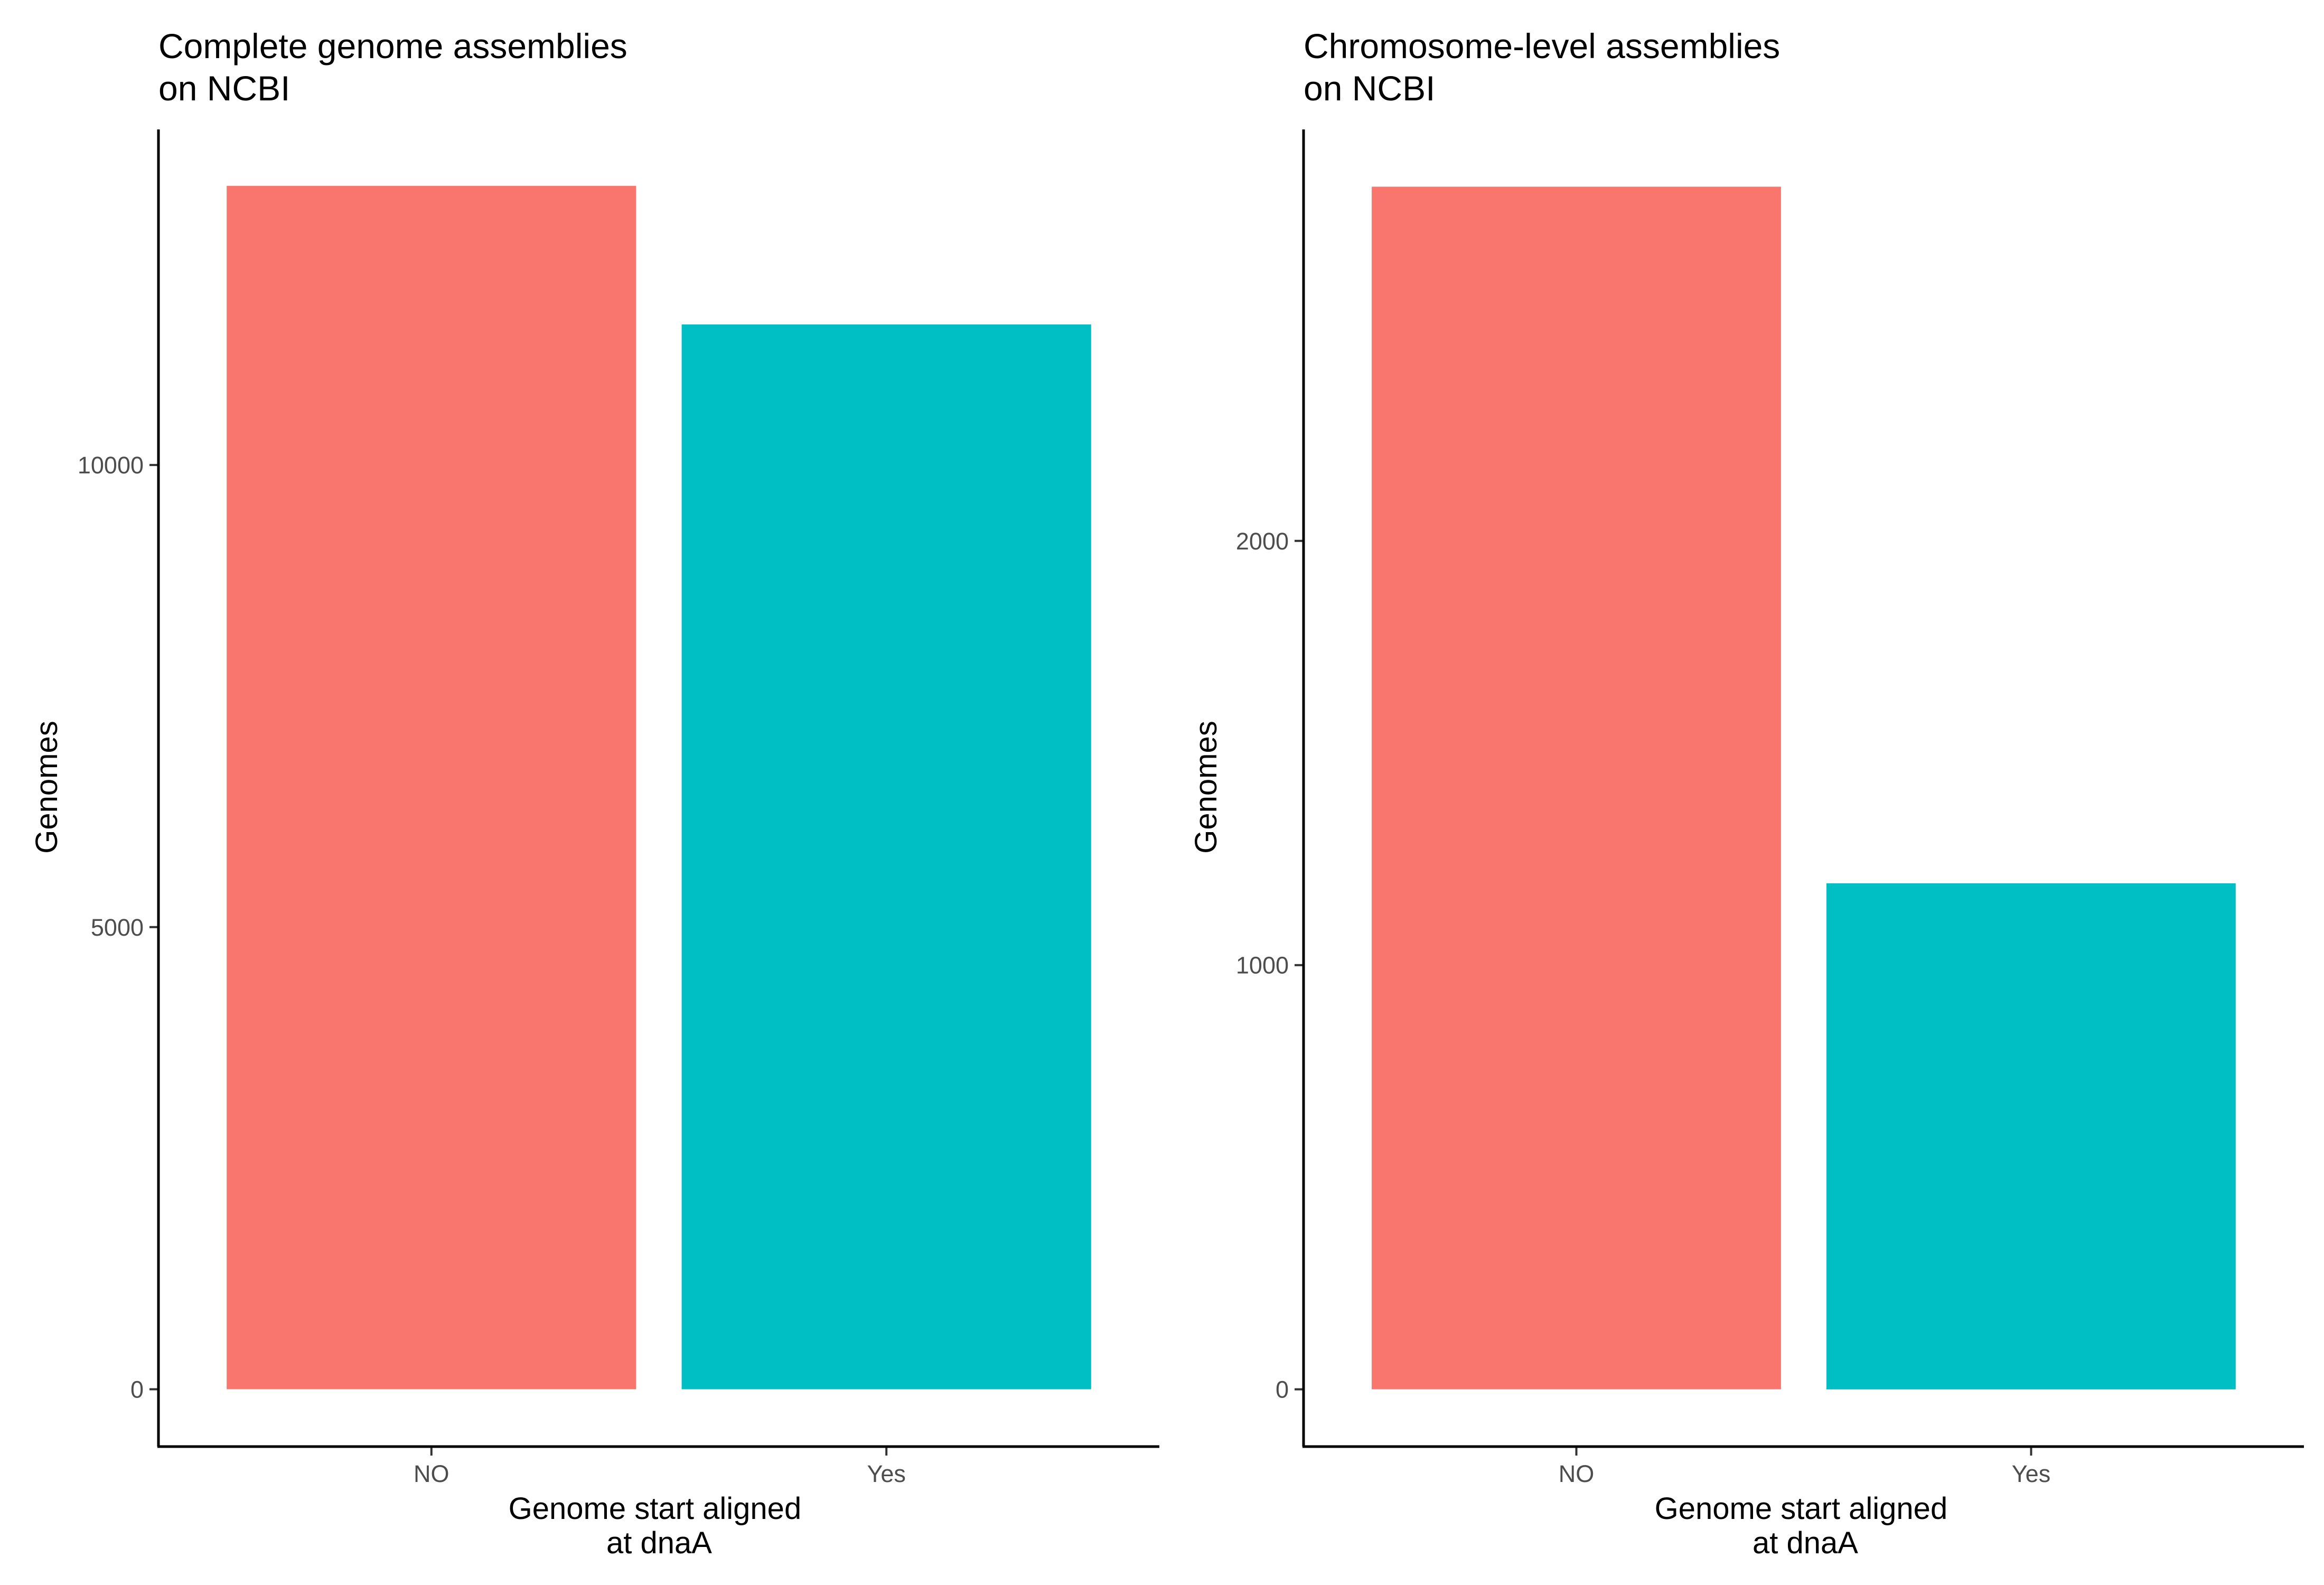  I want to click on y-tick-label: 5000, so click(117, 927).